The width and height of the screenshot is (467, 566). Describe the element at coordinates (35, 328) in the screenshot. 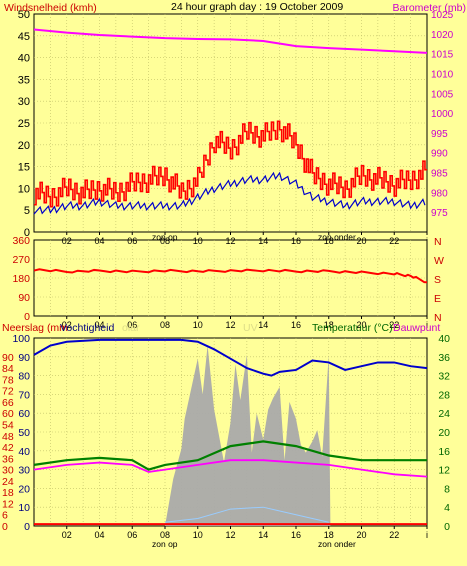

I see `left-axis-label-rain: Neerslag (mm` at that location.